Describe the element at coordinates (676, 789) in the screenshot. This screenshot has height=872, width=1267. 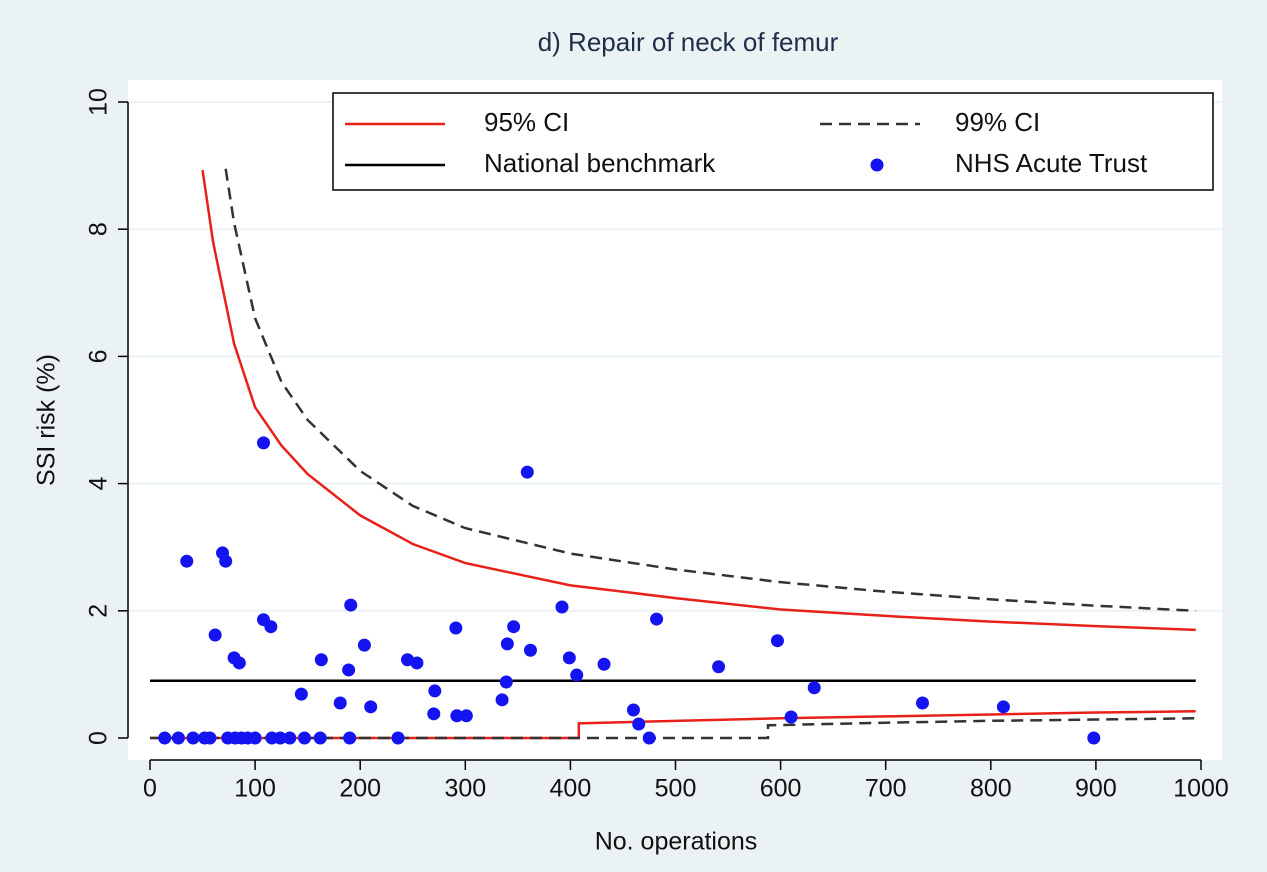
I see `x-tick-label: 500` at that location.